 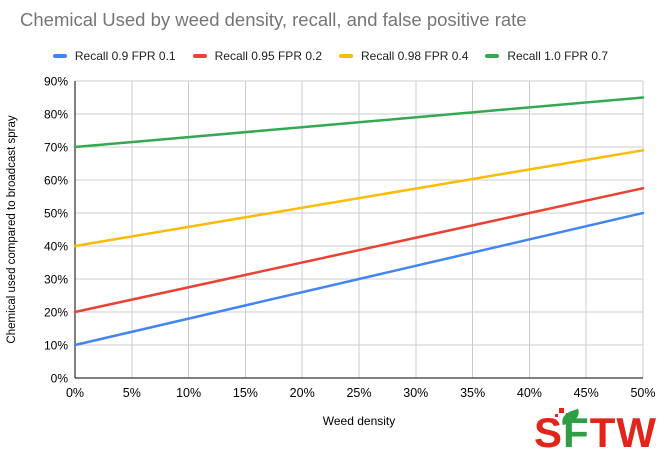 What do you see at coordinates (56, 280) in the screenshot?
I see `y-tick-label-30: 30%` at bounding box center [56, 280].